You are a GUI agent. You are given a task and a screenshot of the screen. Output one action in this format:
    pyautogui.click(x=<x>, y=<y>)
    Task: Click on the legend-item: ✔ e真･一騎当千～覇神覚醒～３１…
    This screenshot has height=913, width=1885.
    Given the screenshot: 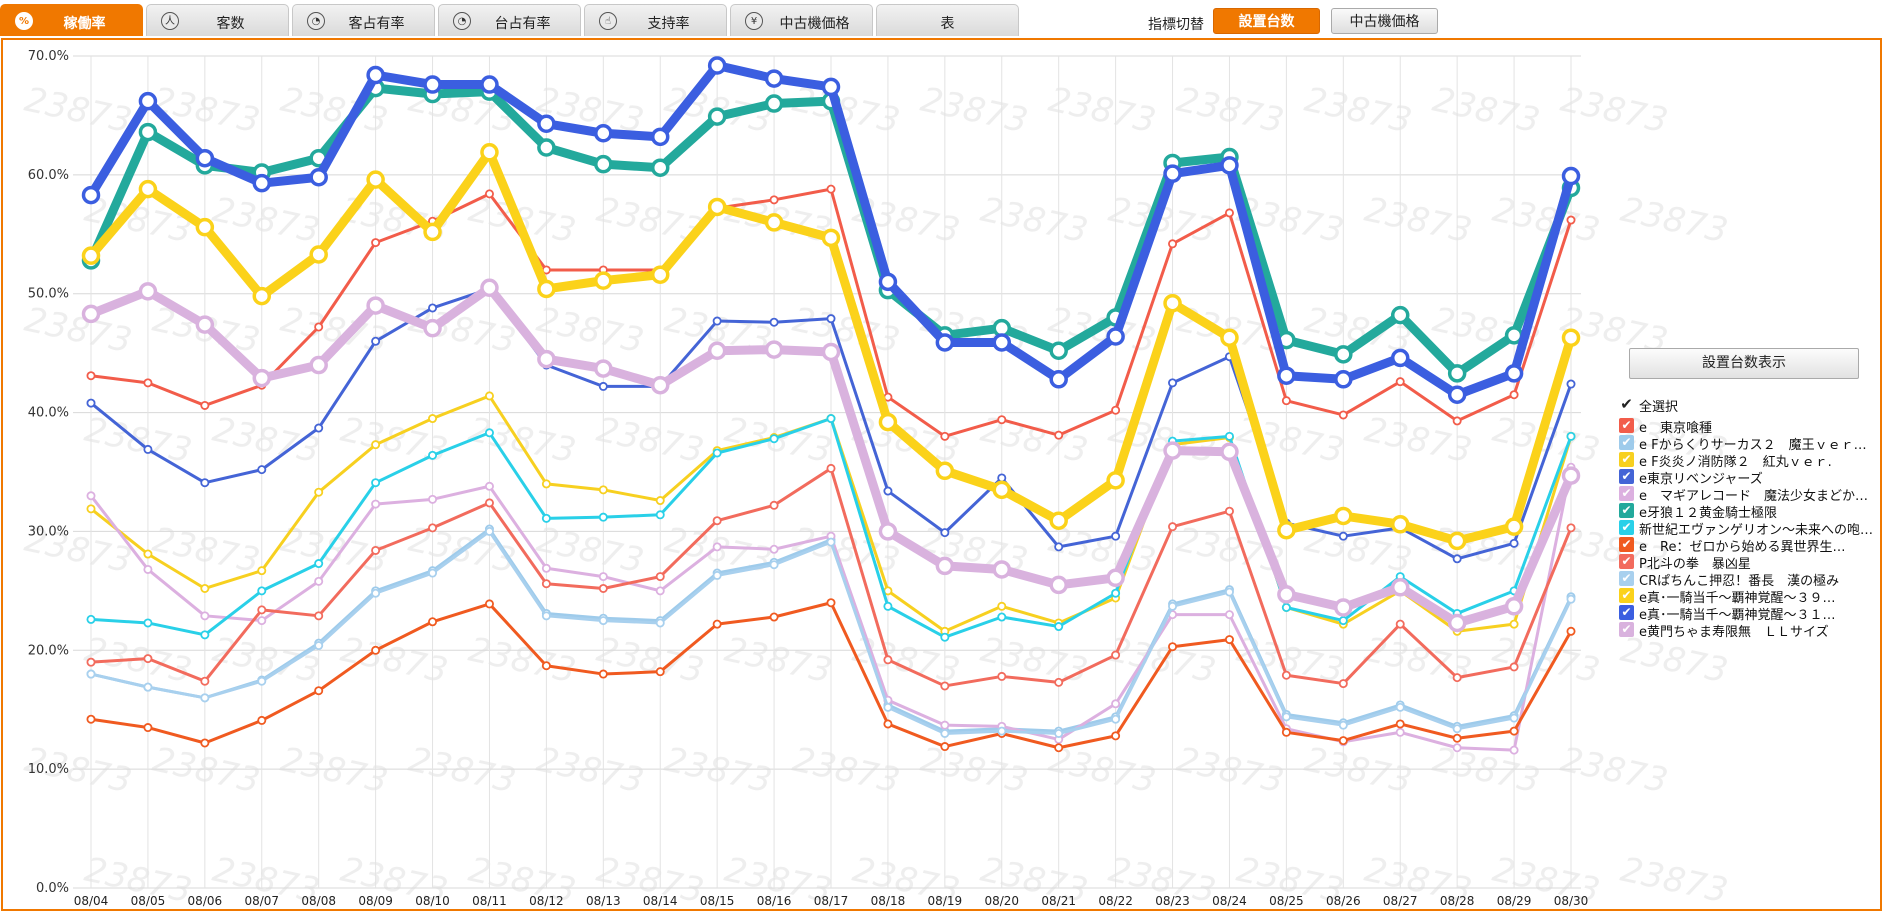 What is the action you would take?
    pyautogui.click(x=1751, y=613)
    